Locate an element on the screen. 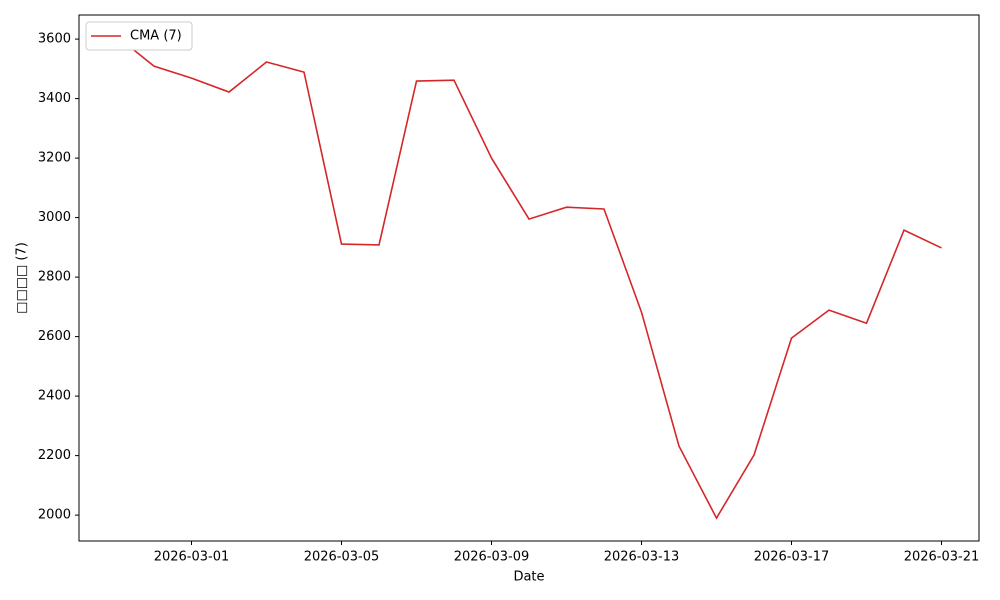 This screenshot has width=1000, height=600. x-tick-label: 2026-03-05 is located at coordinates (342, 557).